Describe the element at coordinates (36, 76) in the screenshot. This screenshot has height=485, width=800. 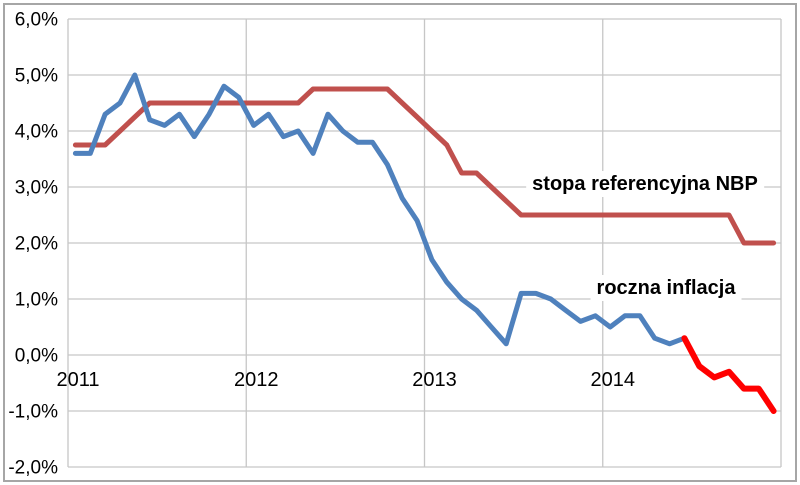
I see `y-axis-tick-label: 5,0%` at that location.